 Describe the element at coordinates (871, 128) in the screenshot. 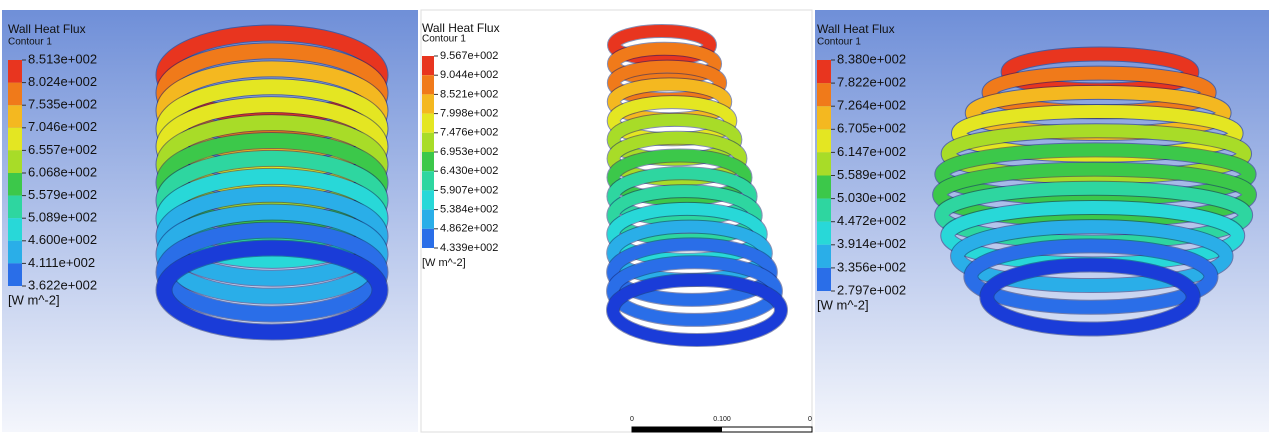

I see `legend-label: 6.705e+002` at that location.